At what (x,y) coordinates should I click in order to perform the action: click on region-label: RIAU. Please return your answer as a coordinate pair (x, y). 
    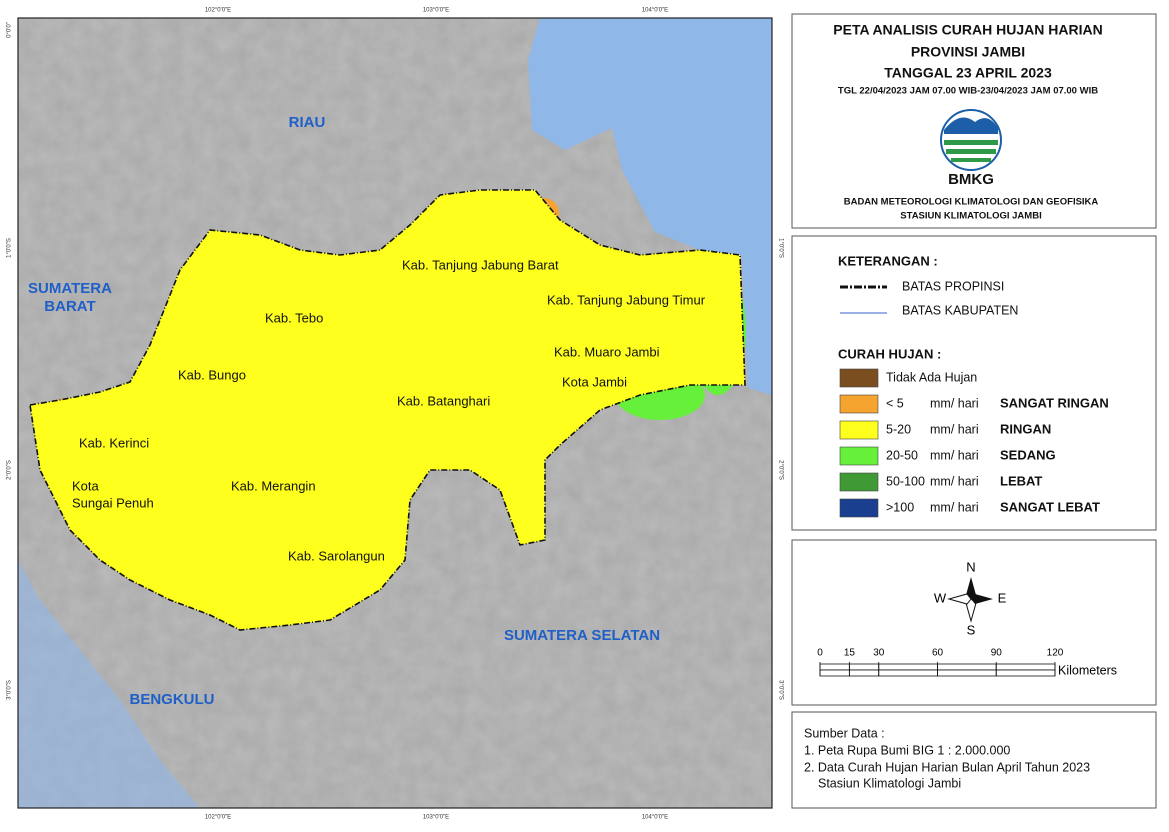
    Looking at the image, I should click on (307, 122).